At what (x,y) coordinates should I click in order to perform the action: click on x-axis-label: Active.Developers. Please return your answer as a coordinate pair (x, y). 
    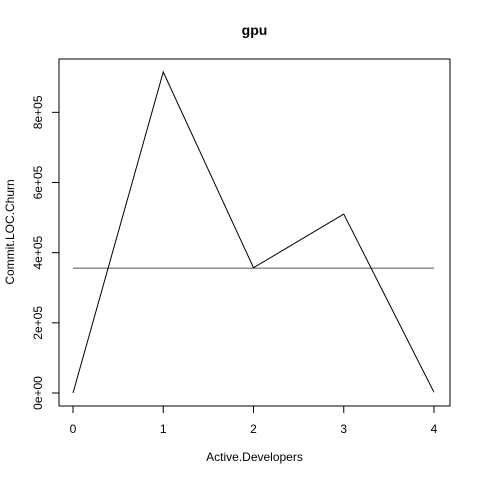
    Looking at the image, I should click on (254, 457).